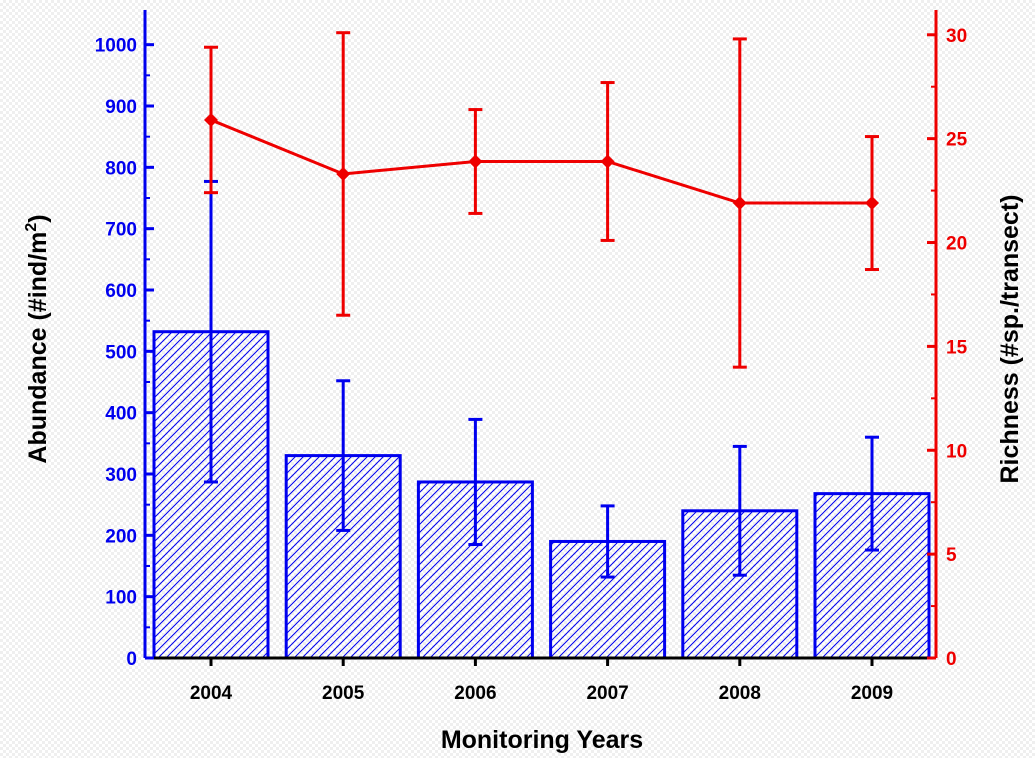 The height and width of the screenshot is (758, 1035). What do you see at coordinates (872, 493) in the screenshot?
I see `bar-error-2009` at bounding box center [872, 493].